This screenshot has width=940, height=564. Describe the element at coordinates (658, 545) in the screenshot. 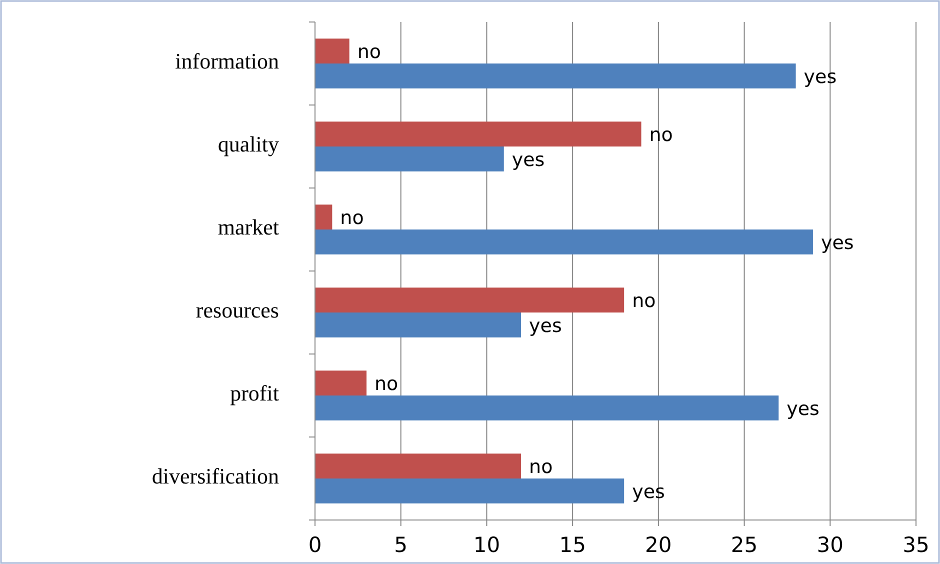

I see `x-tick-label: 20` at that location.